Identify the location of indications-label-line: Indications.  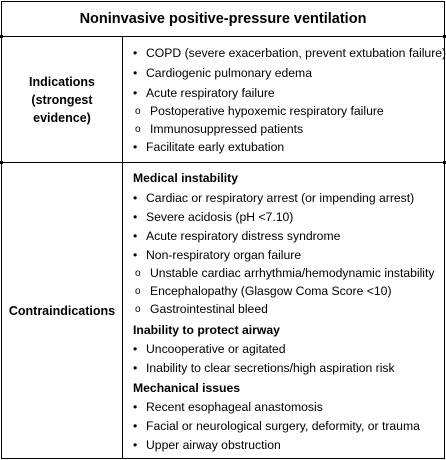
(62, 81).